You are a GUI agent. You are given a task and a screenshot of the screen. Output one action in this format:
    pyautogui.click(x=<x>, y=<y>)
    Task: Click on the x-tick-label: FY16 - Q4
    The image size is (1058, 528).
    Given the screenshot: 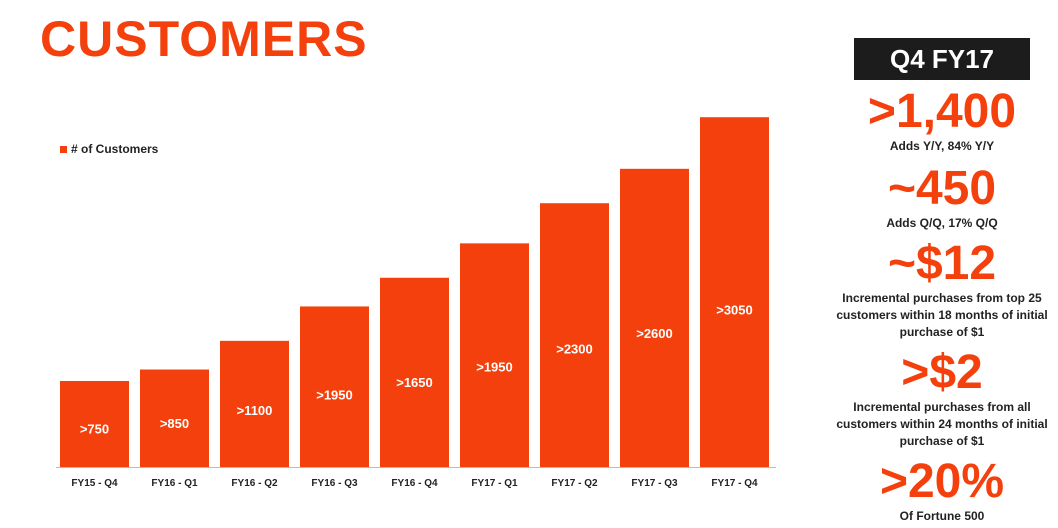 What is the action you would take?
    pyautogui.click(x=414, y=483)
    